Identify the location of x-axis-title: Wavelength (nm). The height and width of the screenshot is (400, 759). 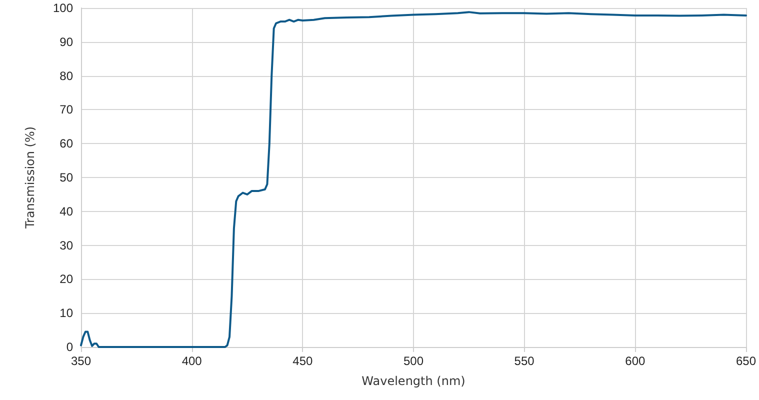
(414, 381).